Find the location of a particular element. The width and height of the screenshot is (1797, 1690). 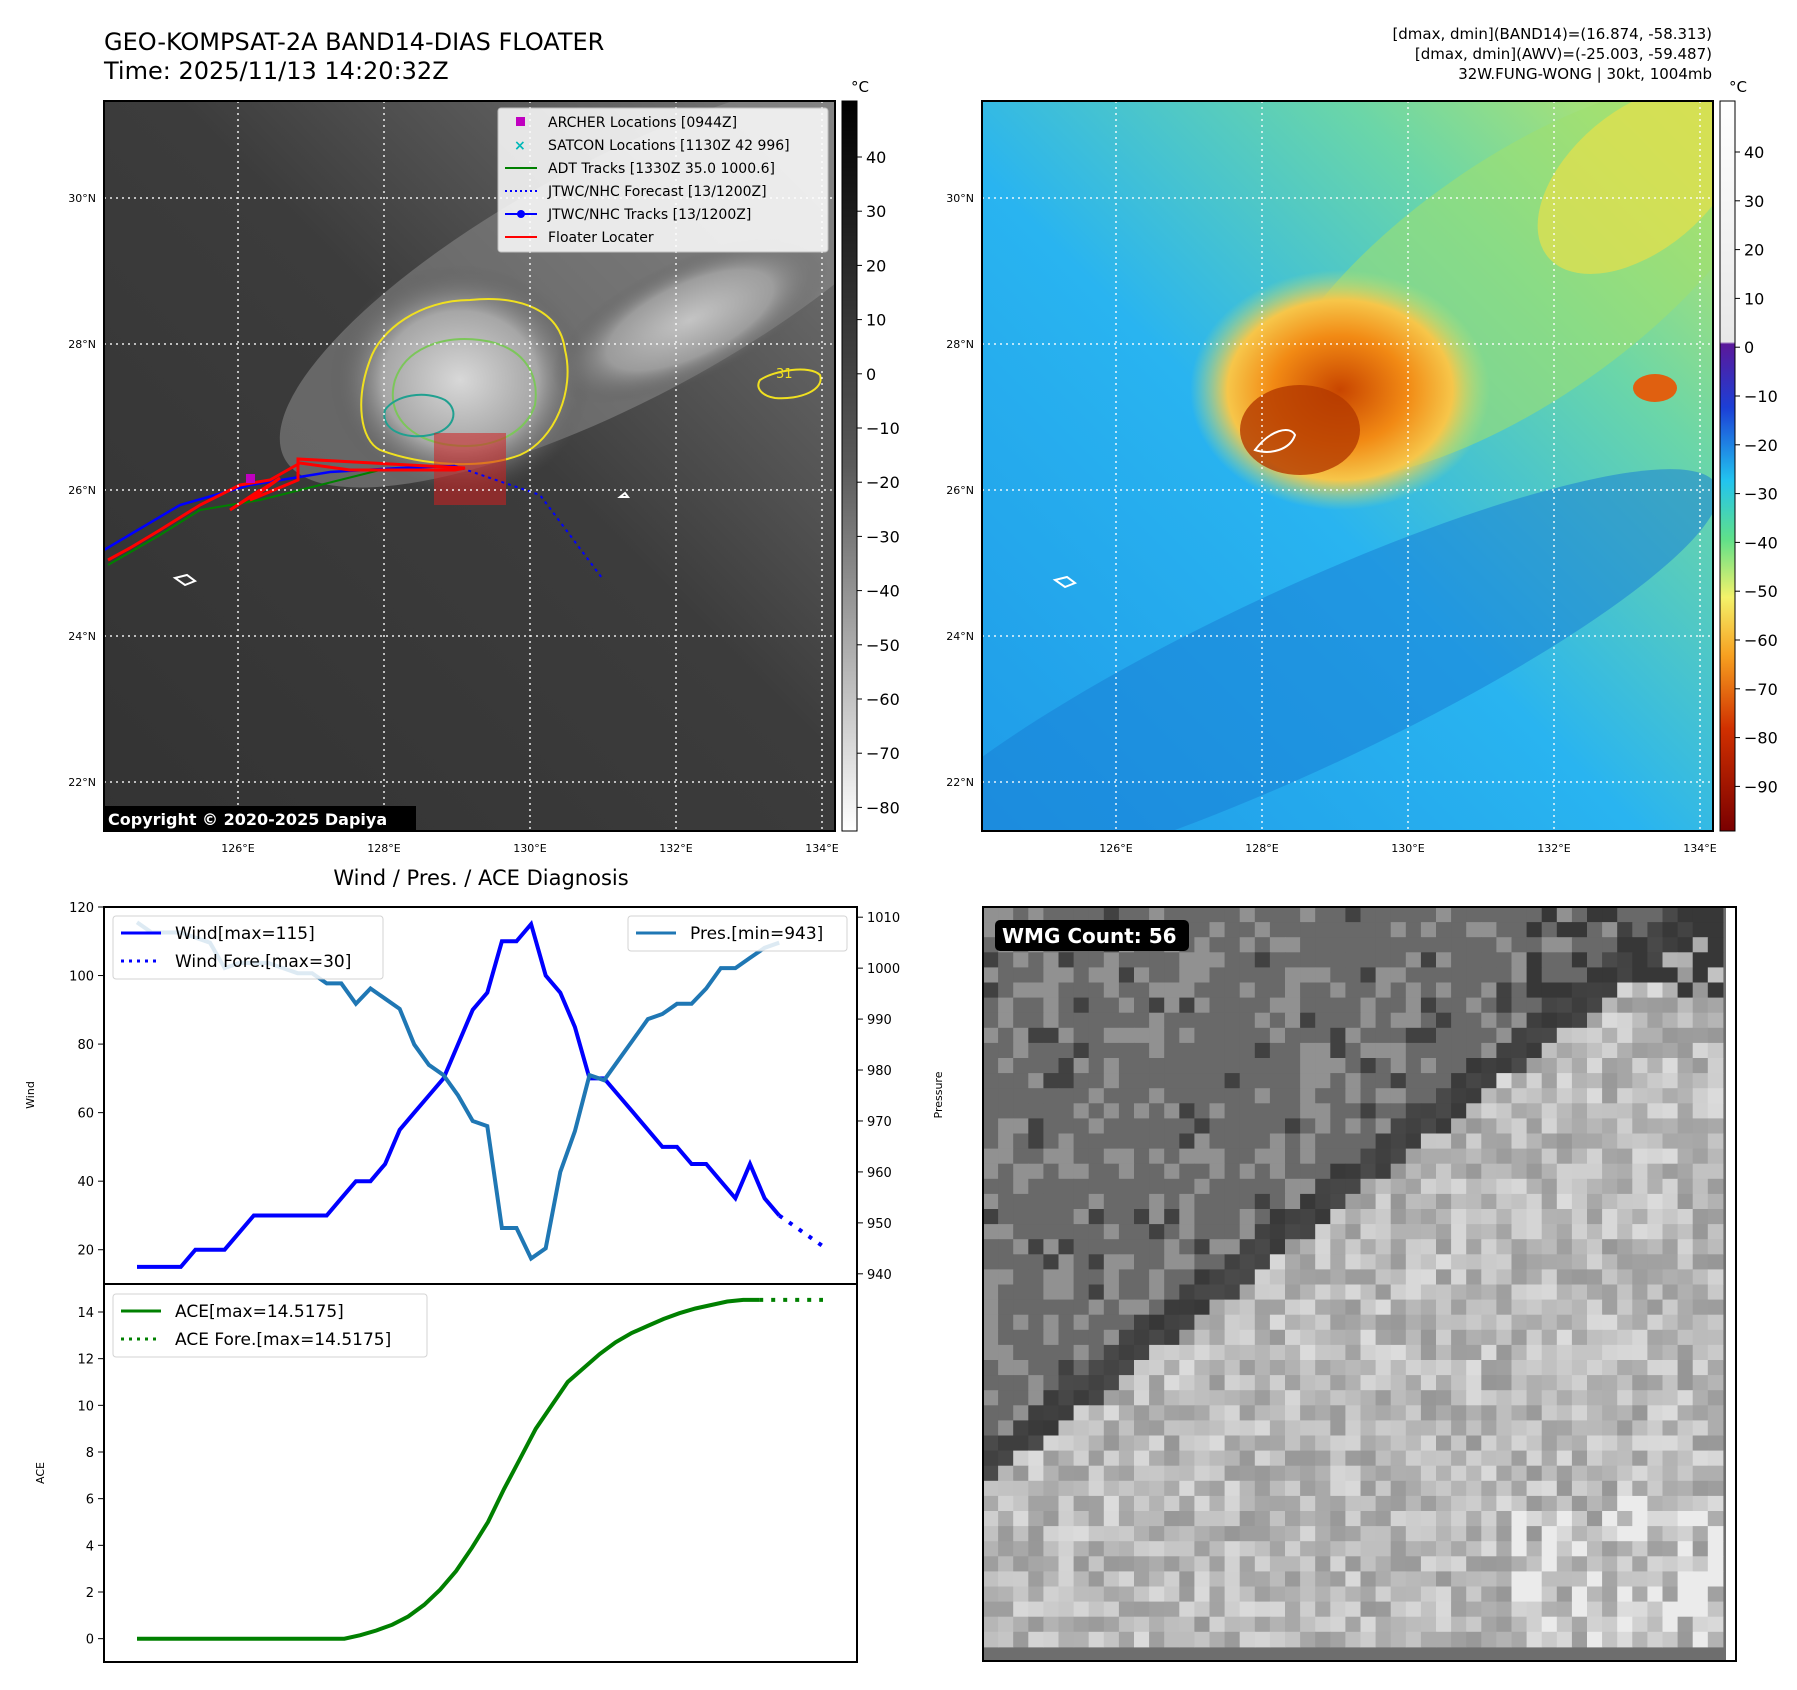

colorbar-tick-label: 30 is located at coordinates (1754, 201).